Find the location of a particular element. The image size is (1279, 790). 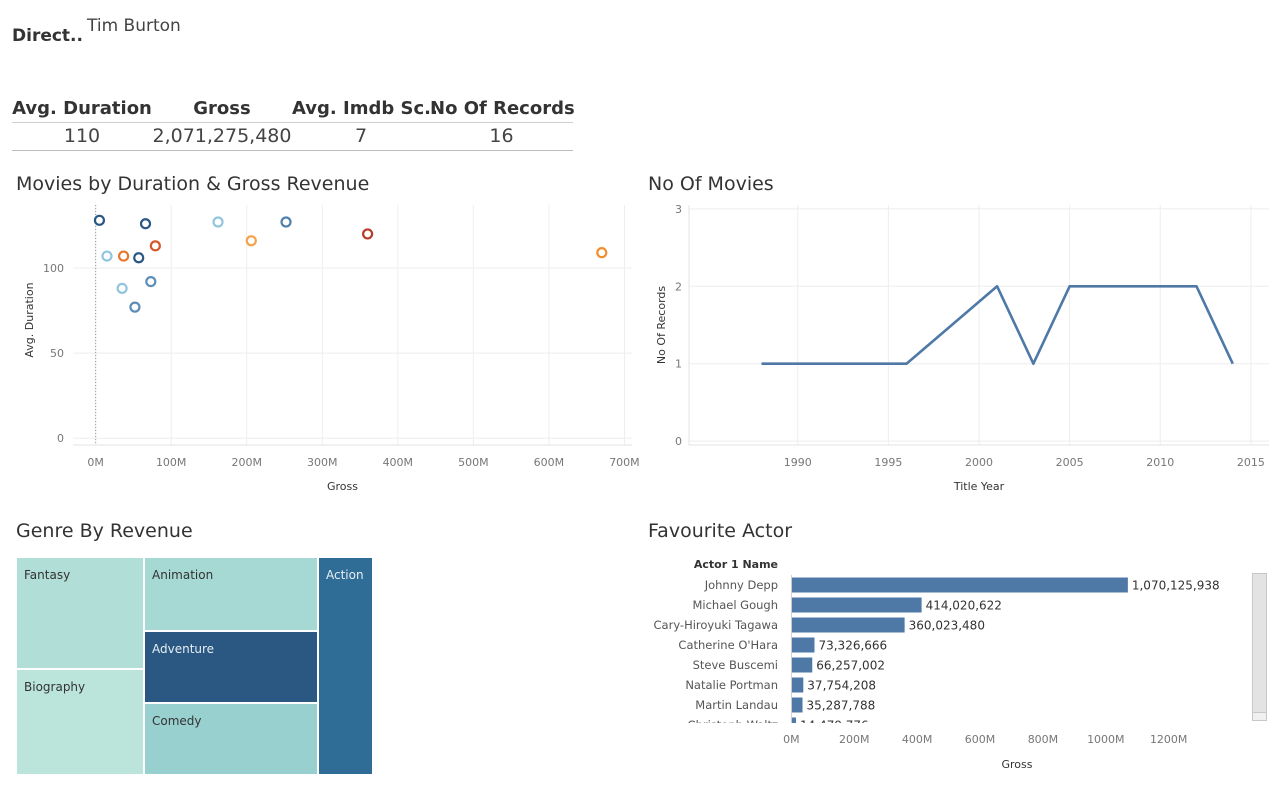

kpi-value-row: 110 2,071,275,480 7 16 is located at coordinates (292, 137).